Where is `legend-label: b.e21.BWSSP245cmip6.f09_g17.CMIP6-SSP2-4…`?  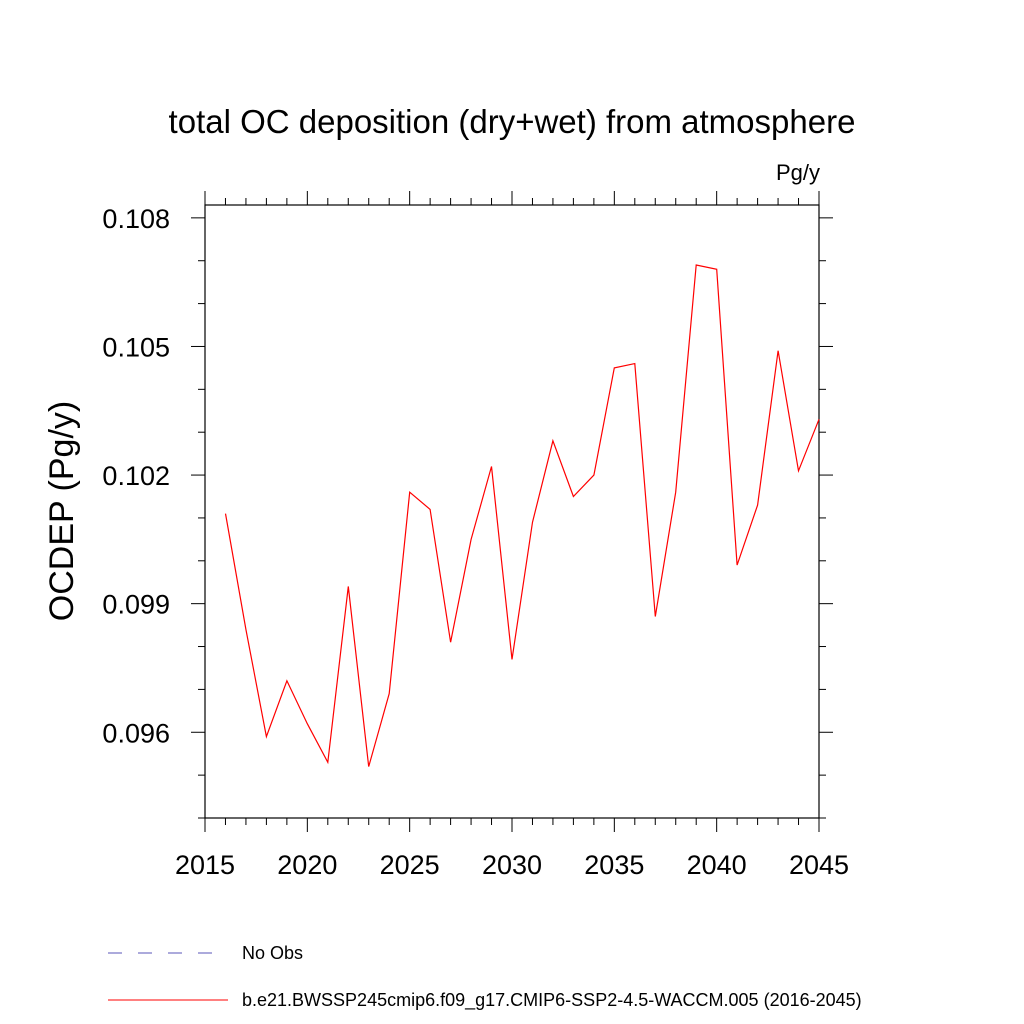
legend-label: b.e21.BWSSP245cmip6.f09_g17.CMIP6-SSP2-4… is located at coordinates (552, 1000).